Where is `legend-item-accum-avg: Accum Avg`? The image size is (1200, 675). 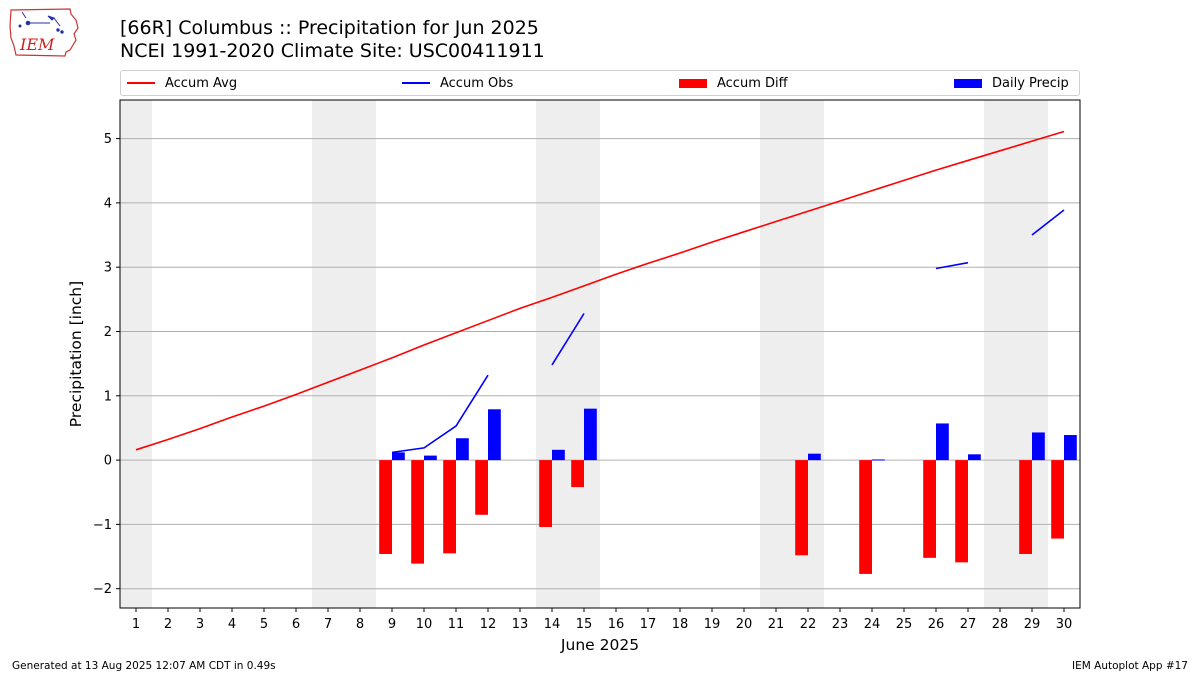 legend-item-accum-avg: Accum Avg is located at coordinates (182, 83).